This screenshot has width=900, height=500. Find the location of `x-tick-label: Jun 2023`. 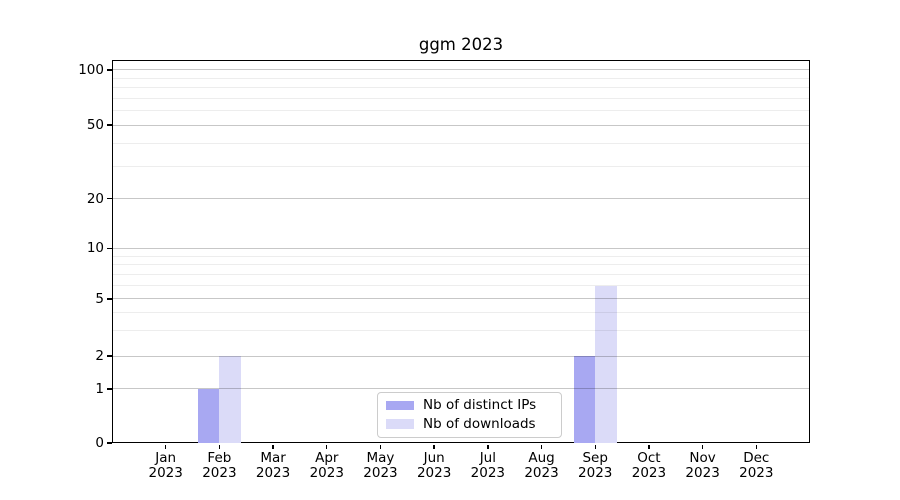

x-tick-label: Jun 2023 is located at coordinates (434, 466).